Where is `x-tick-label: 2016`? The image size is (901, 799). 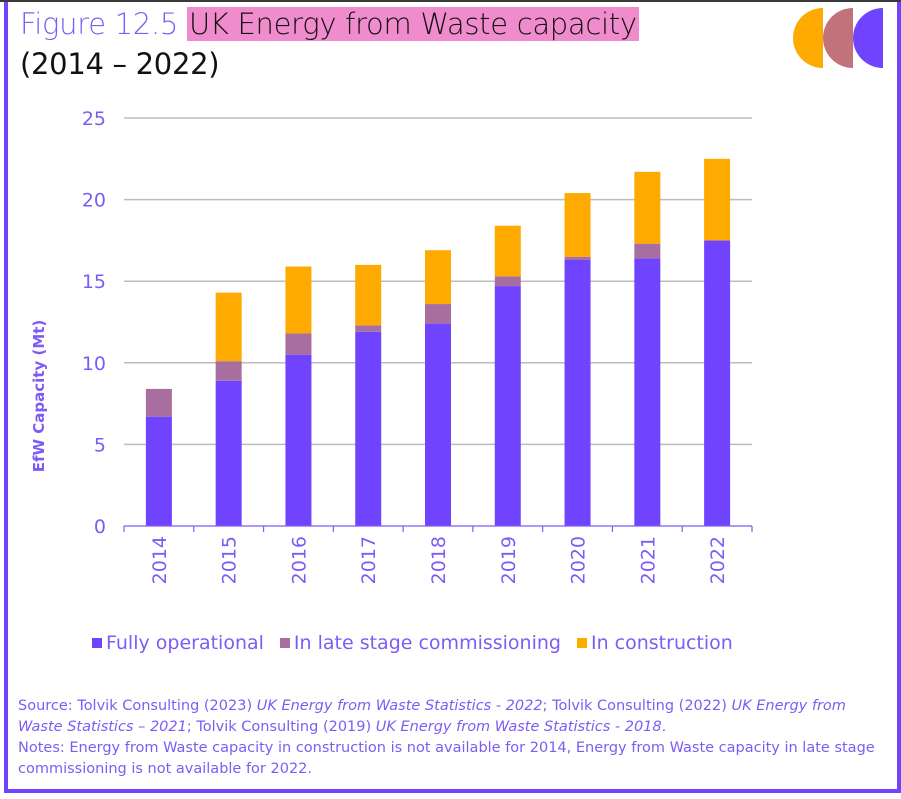
x-tick-label: 2016 is located at coordinates (299, 560).